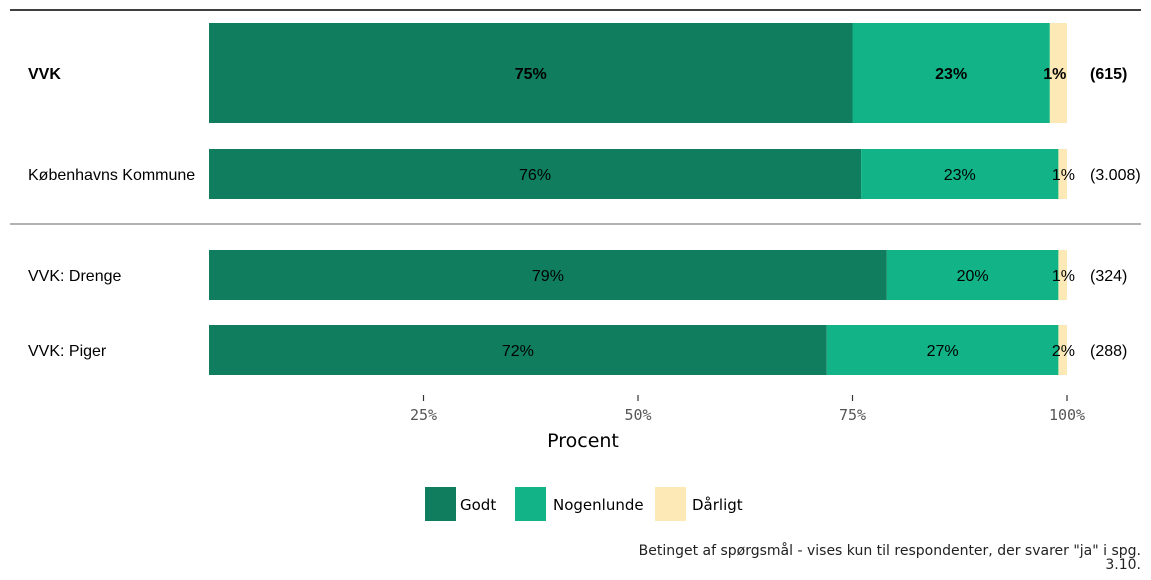 The image size is (1151, 580). What do you see at coordinates (111, 175) in the screenshot?
I see `category-label-k-benhavns-kommune: Københavns Kommune` at bounding box center [111, 175].